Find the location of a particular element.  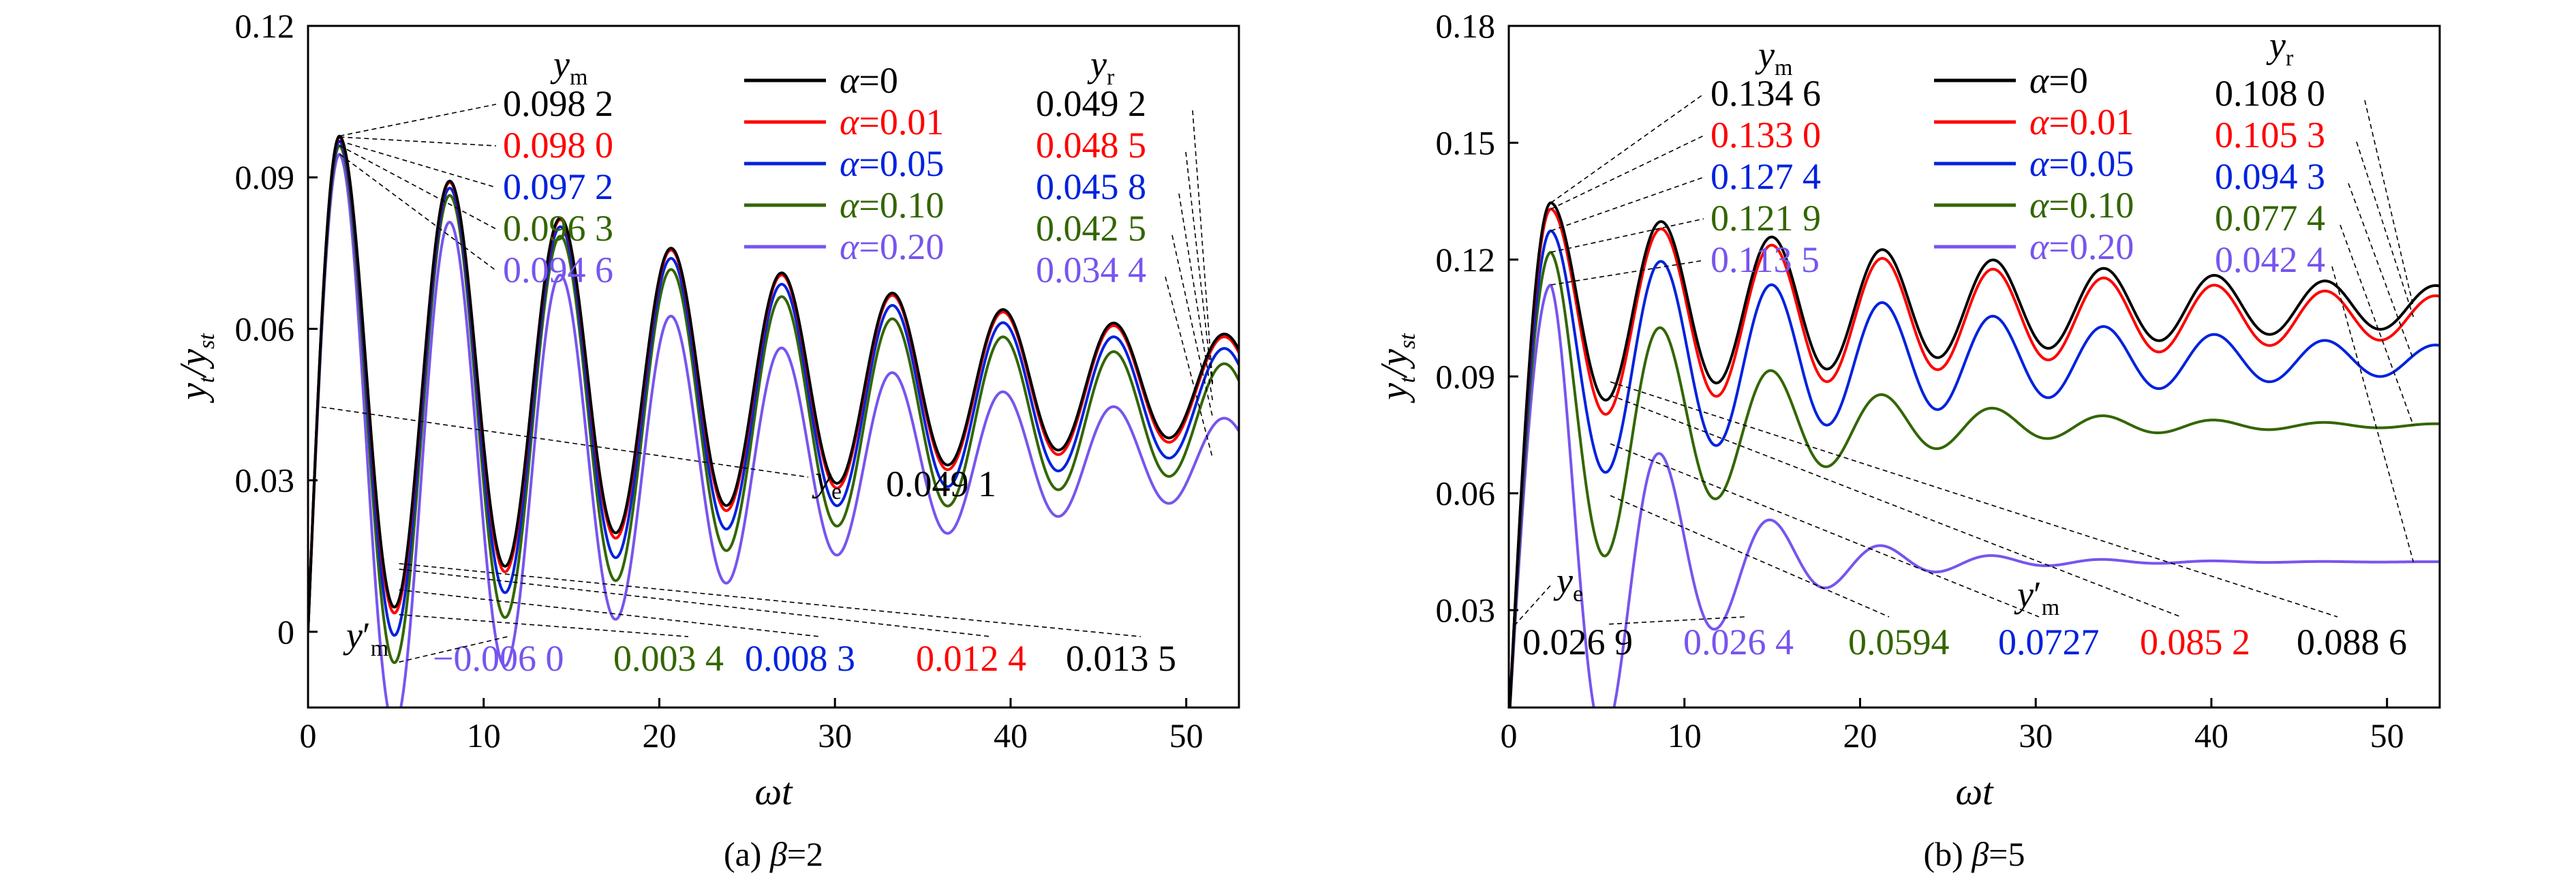

a-legend-label-1: α=0.01 is located at coordinates (892, 122).